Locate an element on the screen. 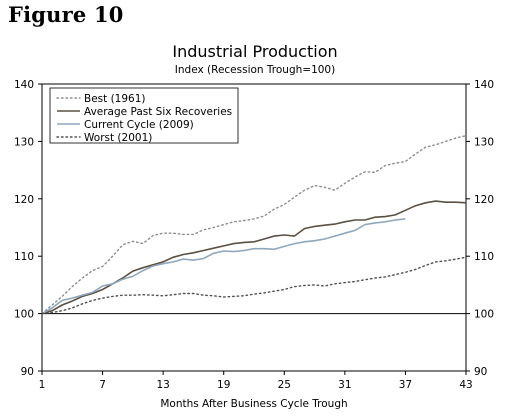  y-tick-label-right: 140 is located at coordinates (484, 85).